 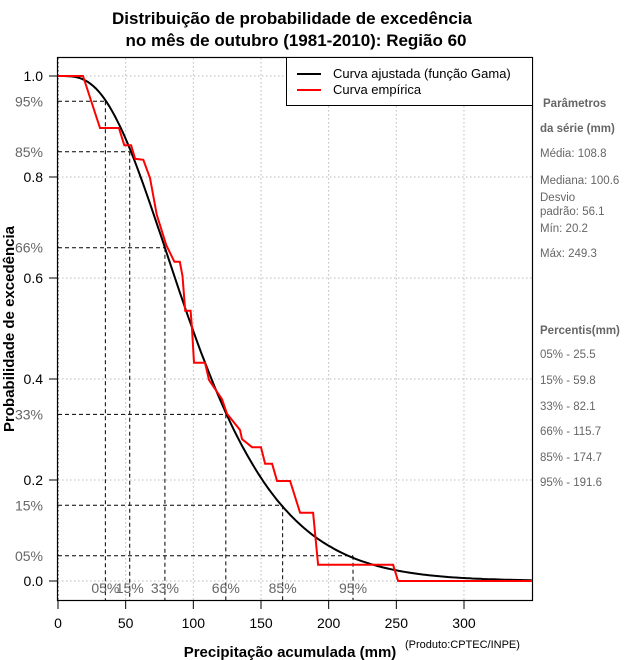 What do you see at coordinates (422, 73) in the screenshot?
I see `legend-label-fitted: Curva ajustada (função Gama)` at bounding box center [422, 73].